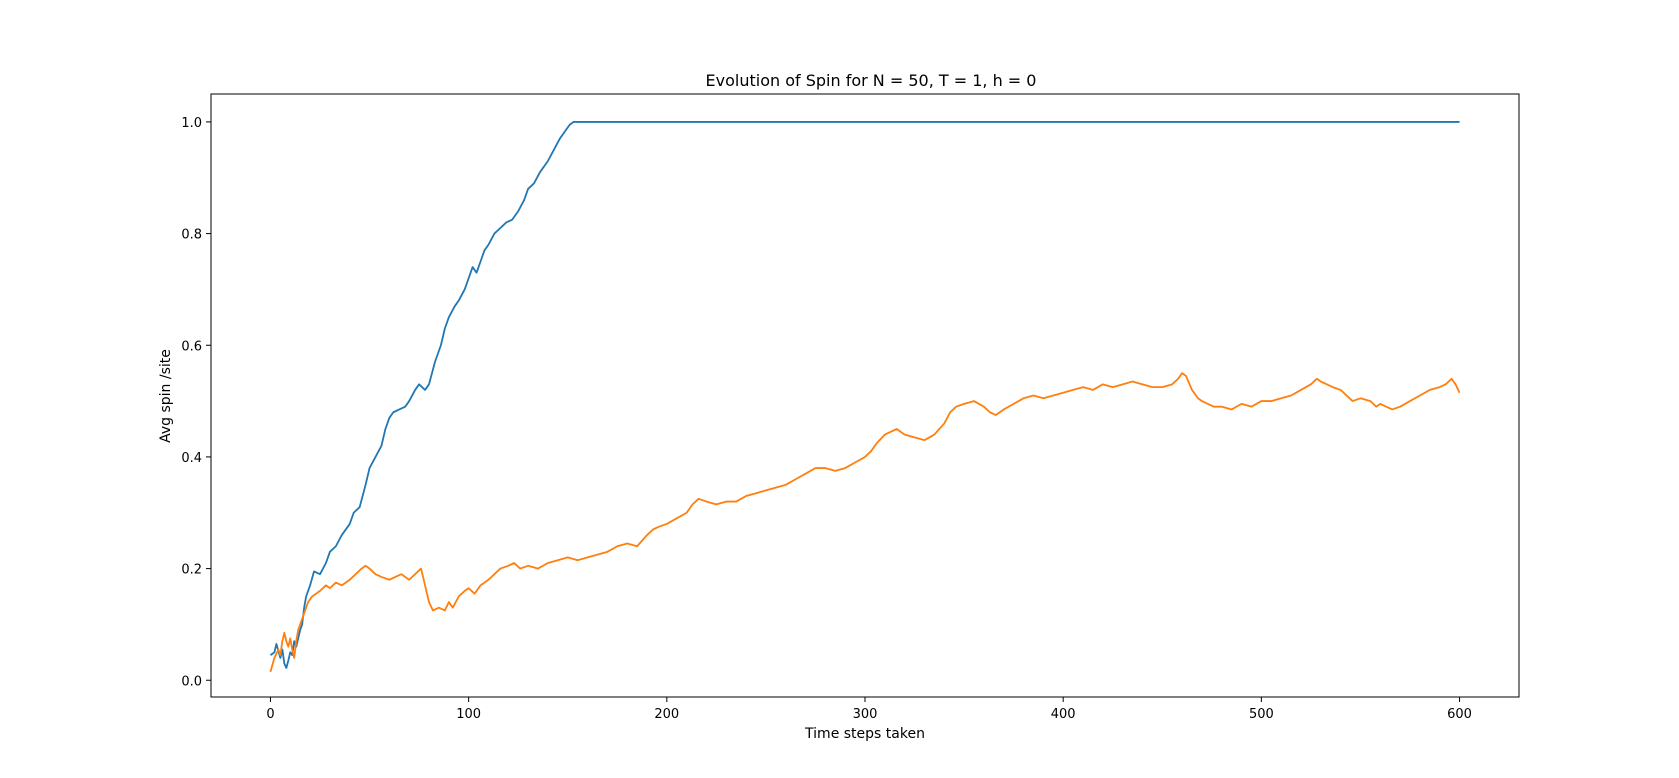  Describe the element at coordinates (1063, 714) in the screenshot. I see `x-tick-label: 400` at that location.